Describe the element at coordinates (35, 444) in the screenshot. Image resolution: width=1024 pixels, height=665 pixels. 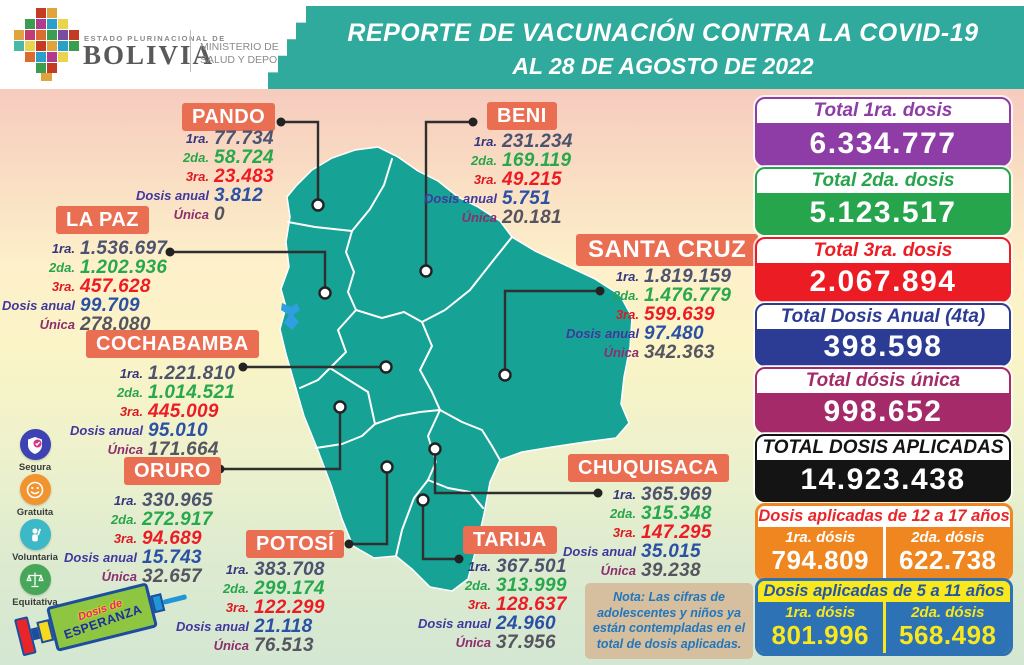
I see `shield-check-icon` at that location.